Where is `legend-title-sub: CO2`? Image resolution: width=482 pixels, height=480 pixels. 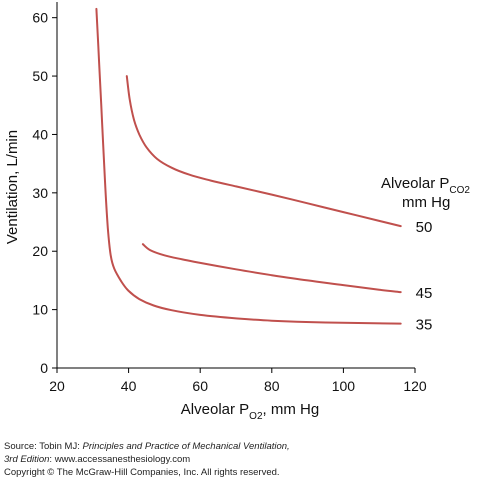
legend-title-sub: CO2 is located at coordinates (459, 190).